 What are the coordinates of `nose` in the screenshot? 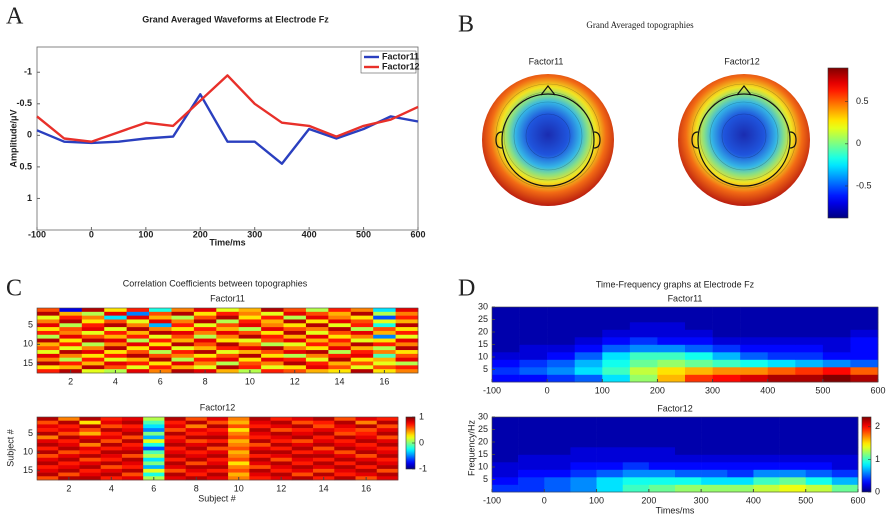 It's located at (744, 90).